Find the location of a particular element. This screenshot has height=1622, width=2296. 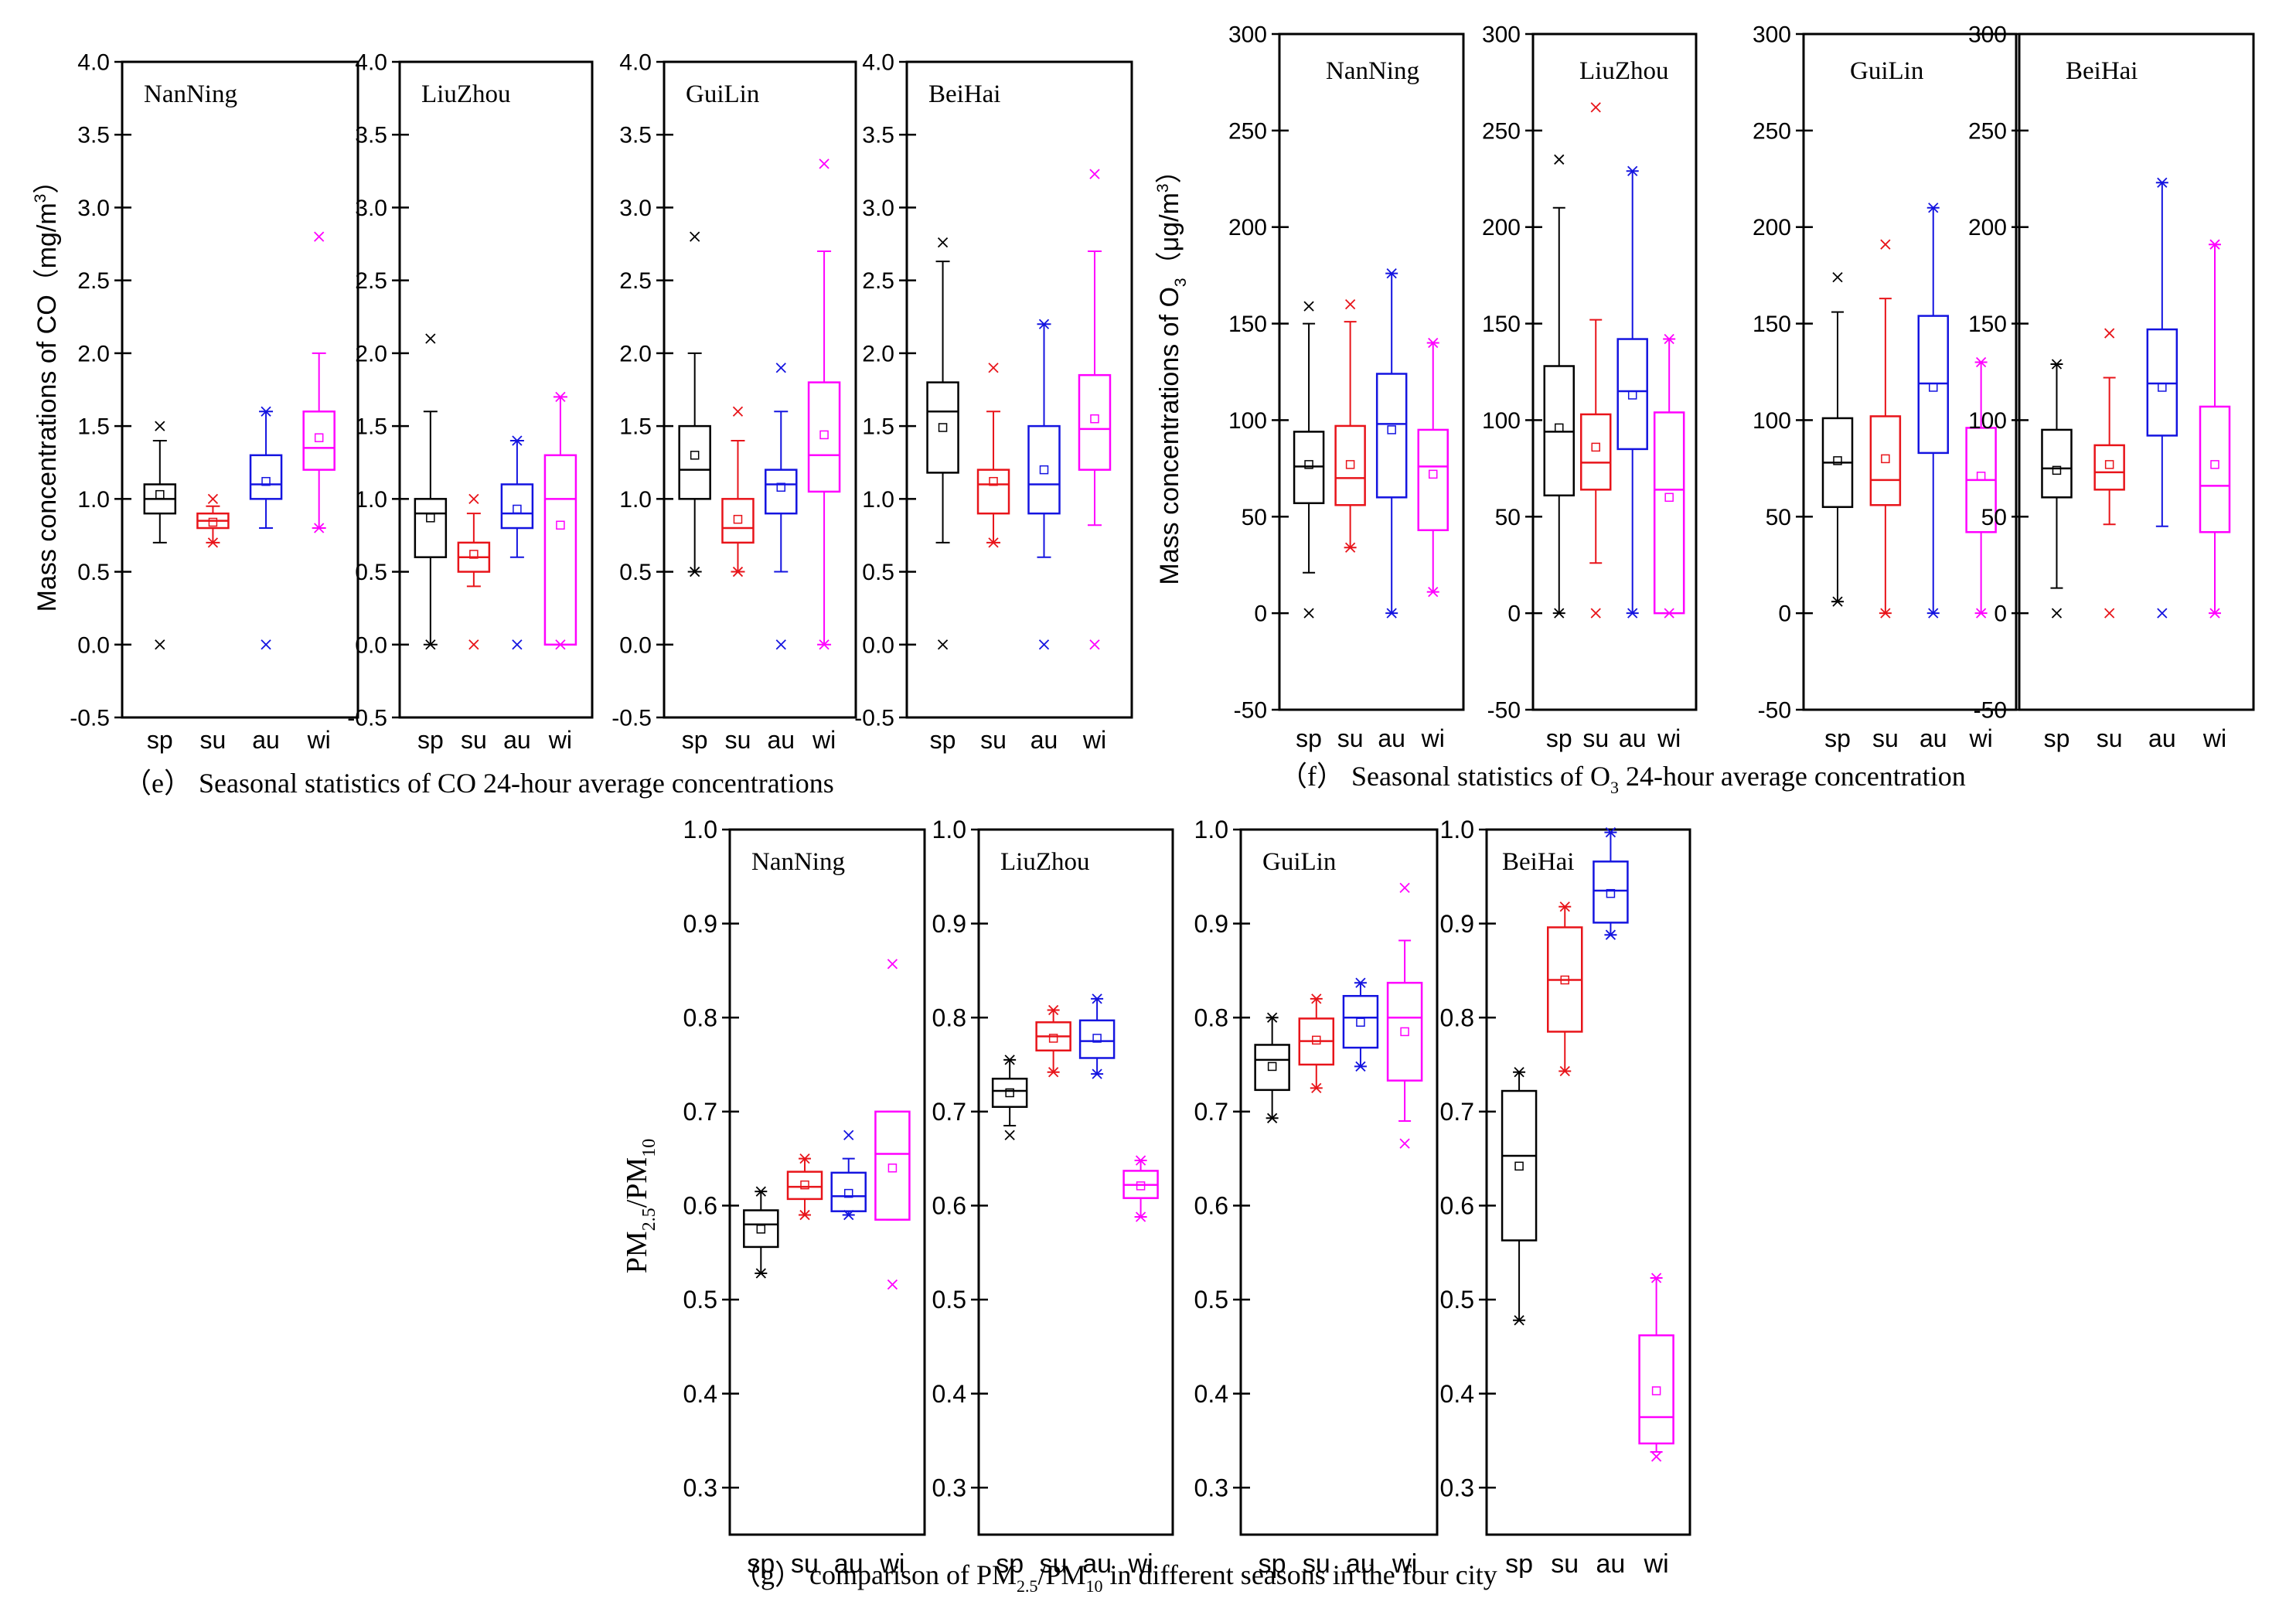

panel-pm-beihai: 0.3 0.4 0.5 0.6 0.7 0.8 0.9 1.0 BeiHai sp su au wi is located at coordinates (1565, 1197).